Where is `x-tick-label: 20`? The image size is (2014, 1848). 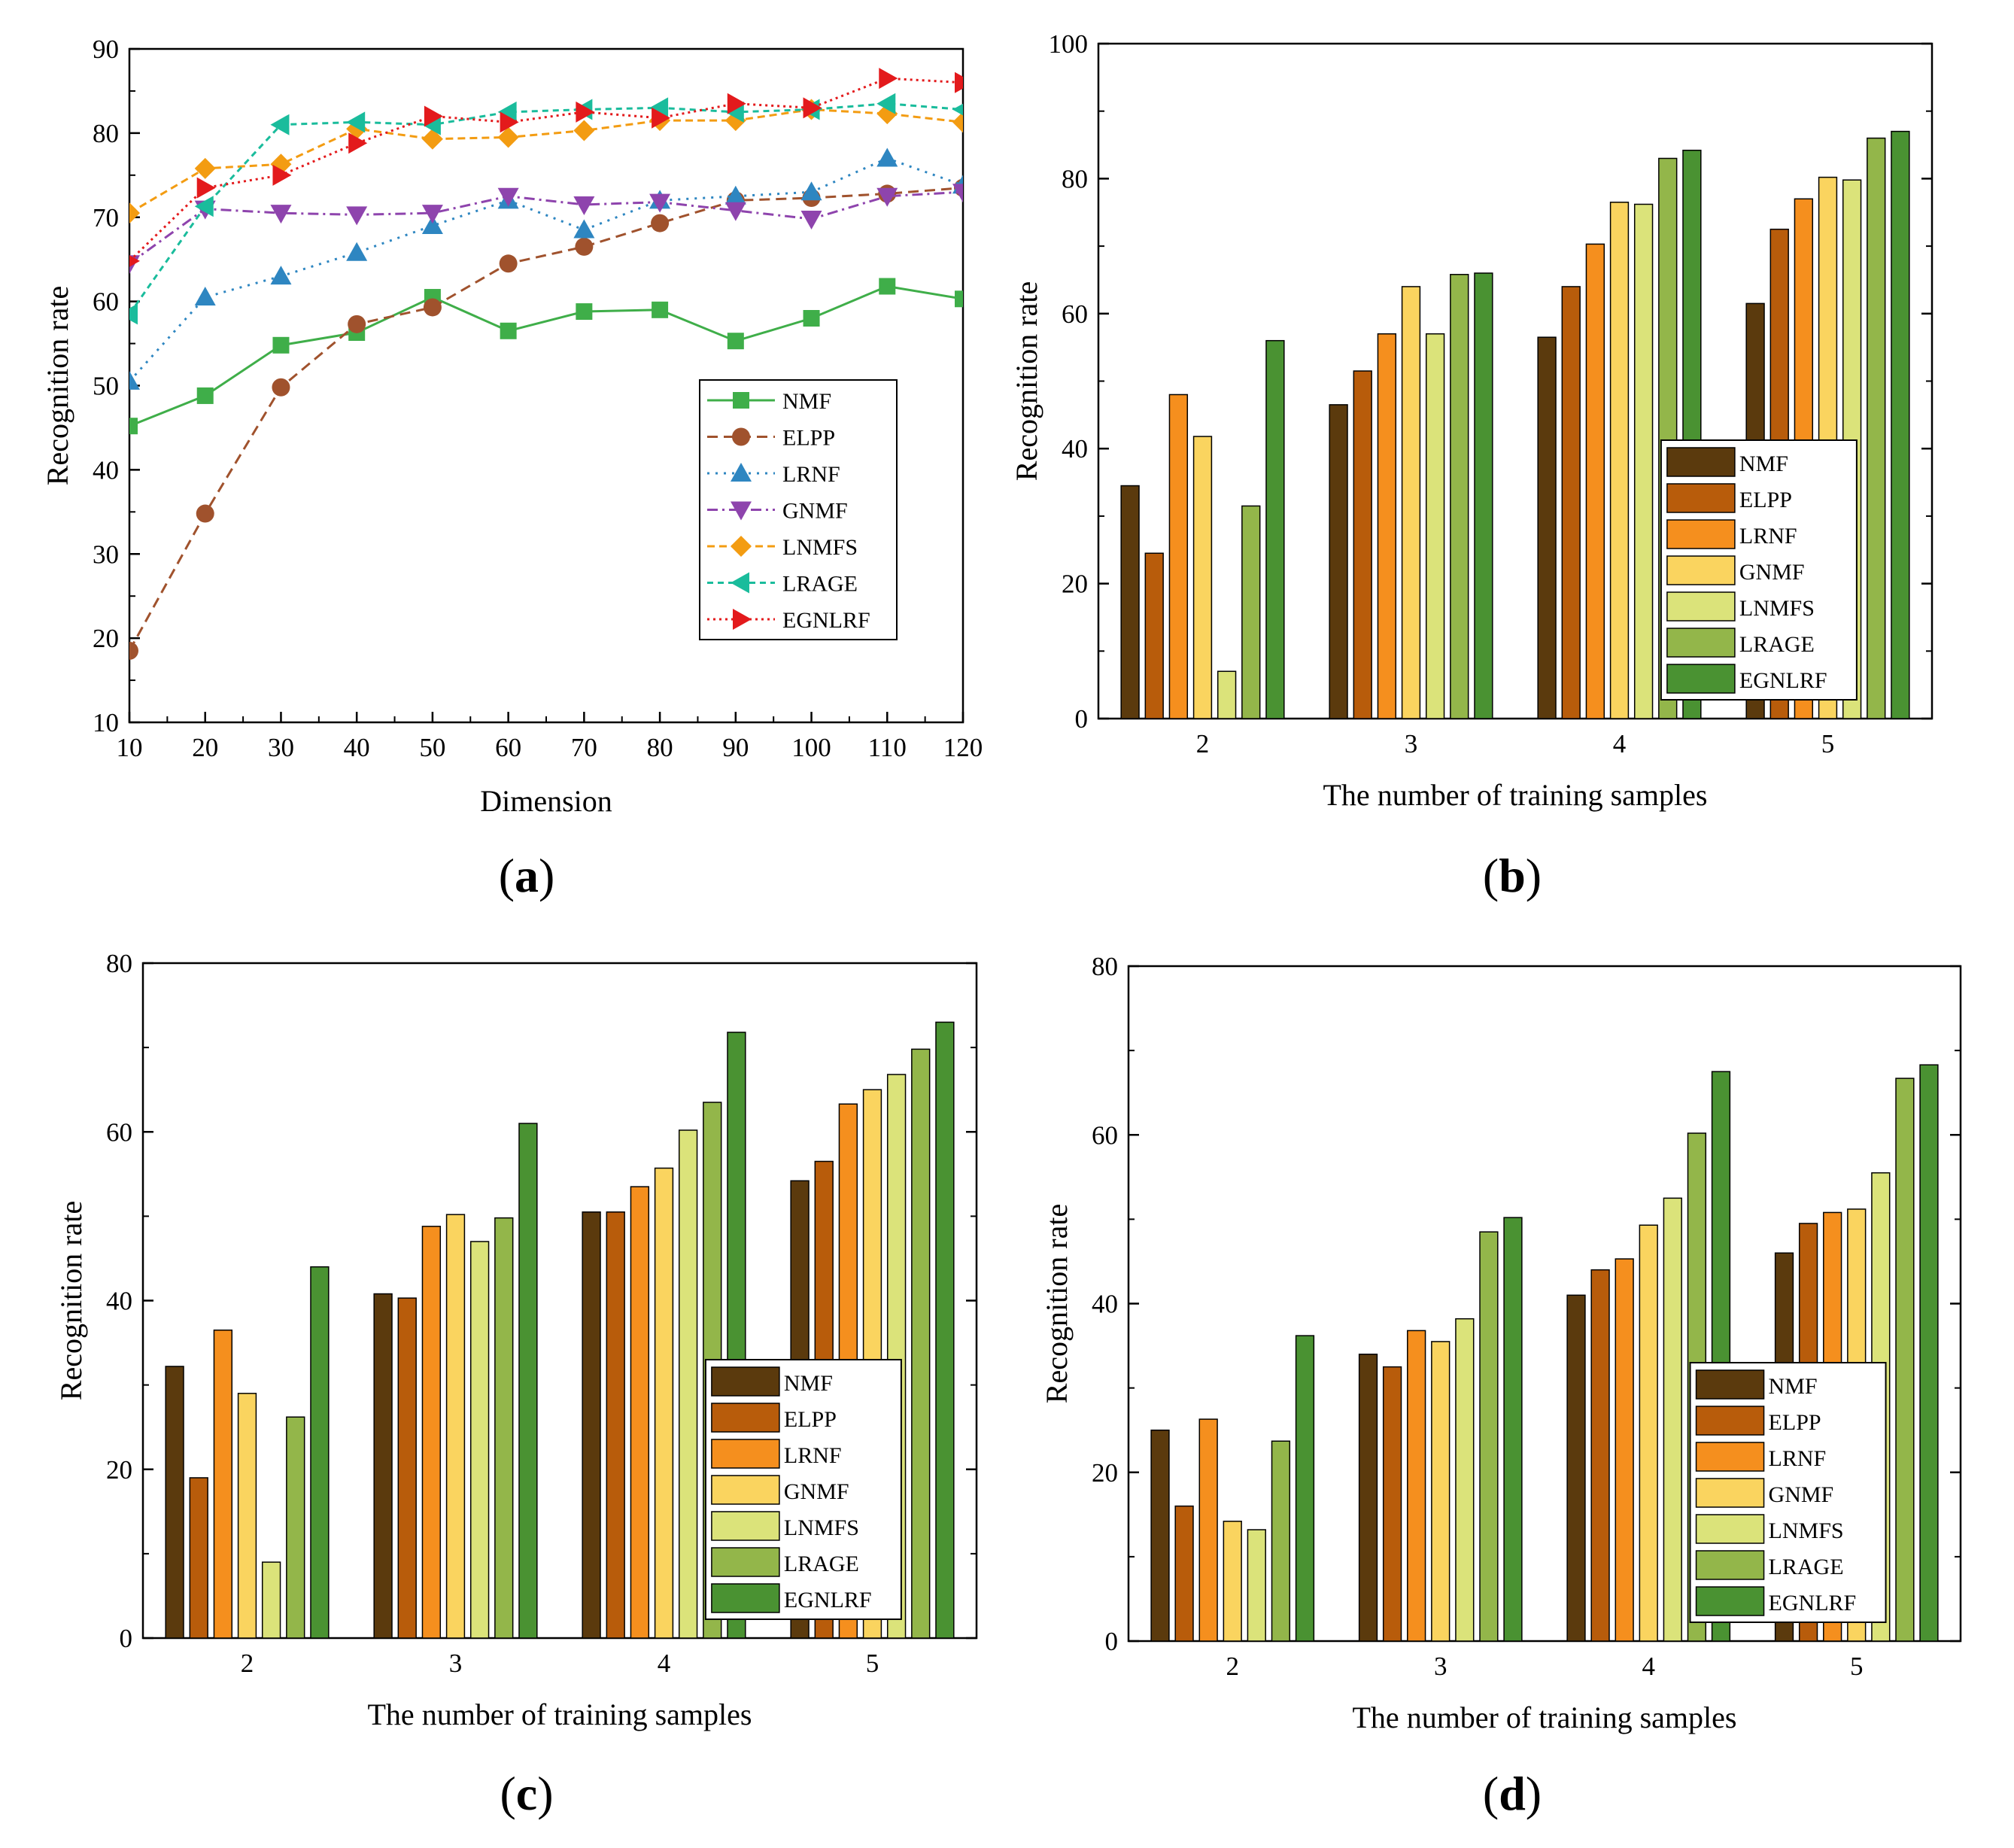 x-tick-label: 20 is located at coordinates (205, 747).